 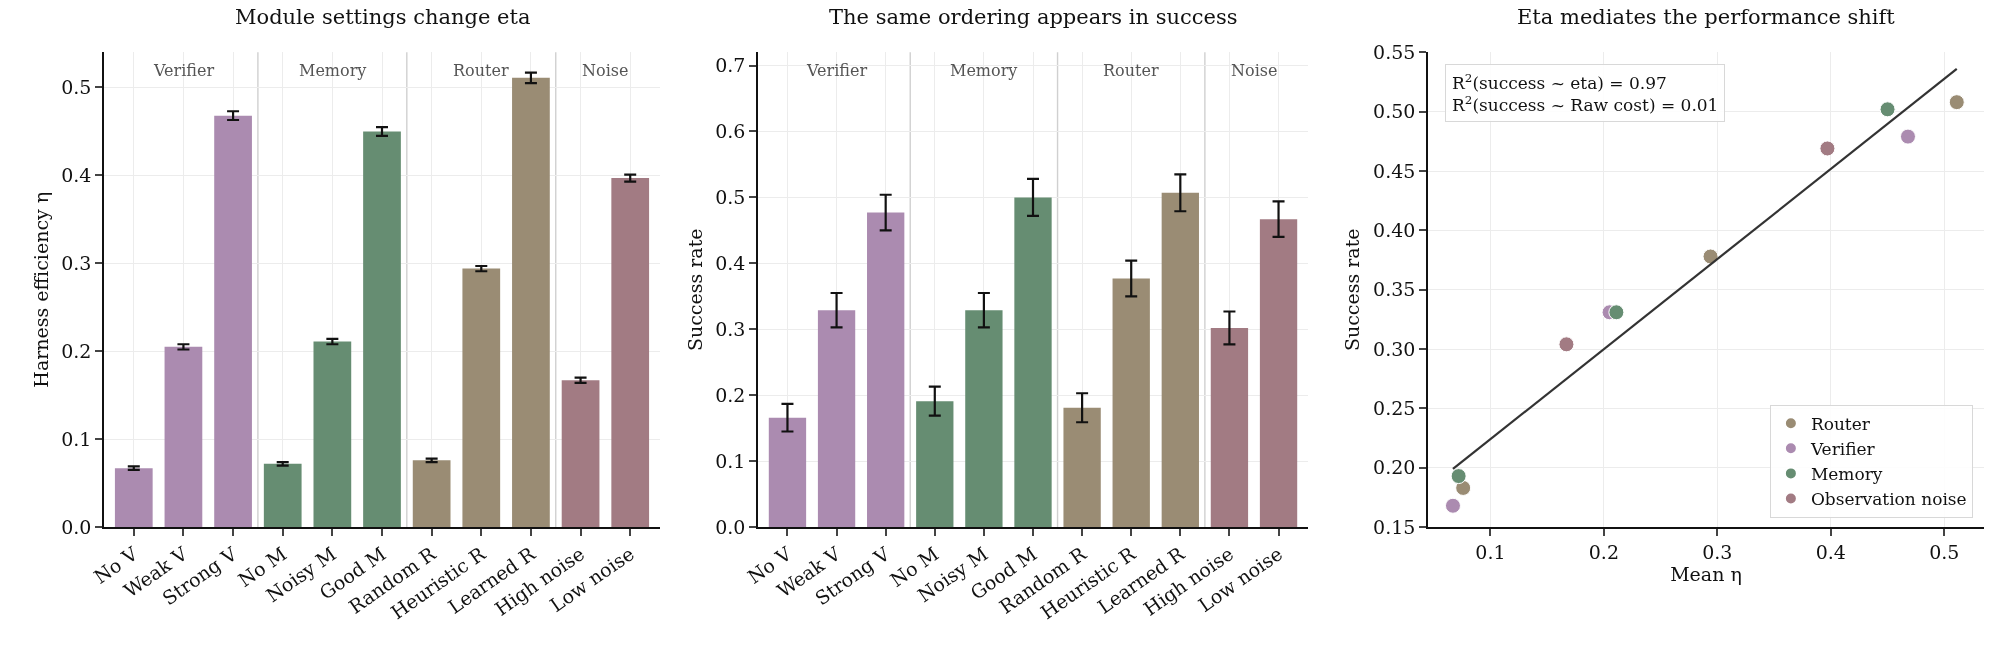 I want to click on y-tick-label: 0.20, so click(x=1394, y=467).